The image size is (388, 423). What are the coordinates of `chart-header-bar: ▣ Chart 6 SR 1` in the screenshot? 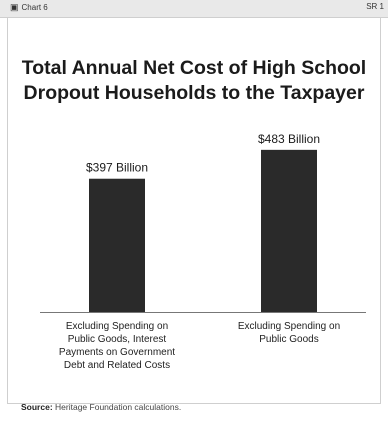 It's located at (194, 9).